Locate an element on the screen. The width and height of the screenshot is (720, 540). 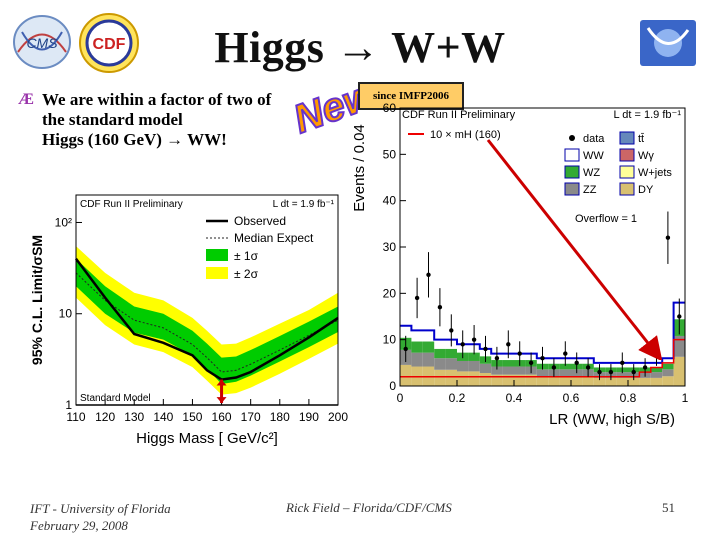
legend-2sigma-swatch is located at coordinates (217, 273).